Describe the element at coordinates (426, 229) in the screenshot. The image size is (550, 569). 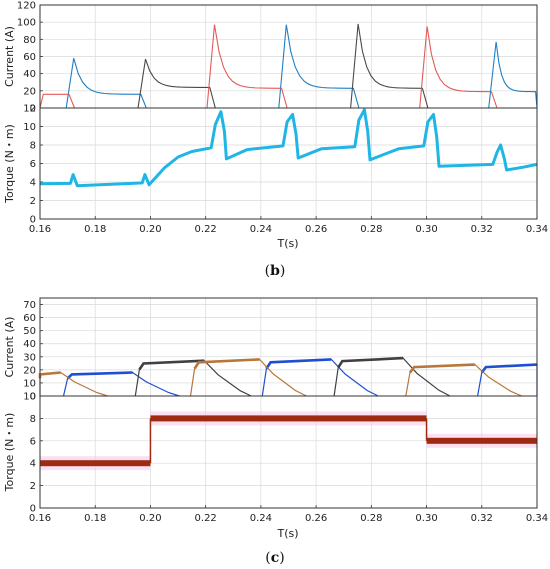
I see `chart-b-xtick-label: 0.30` at that location.